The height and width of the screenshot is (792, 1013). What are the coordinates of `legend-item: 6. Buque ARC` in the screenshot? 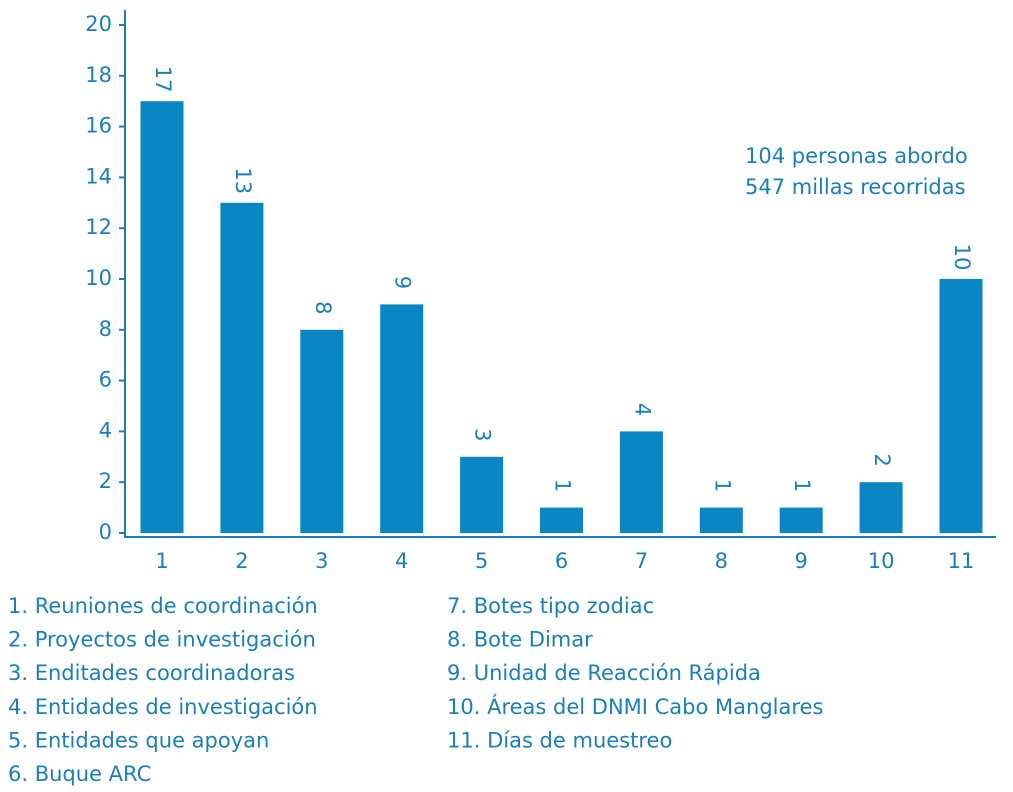 It's located at (79, 774).